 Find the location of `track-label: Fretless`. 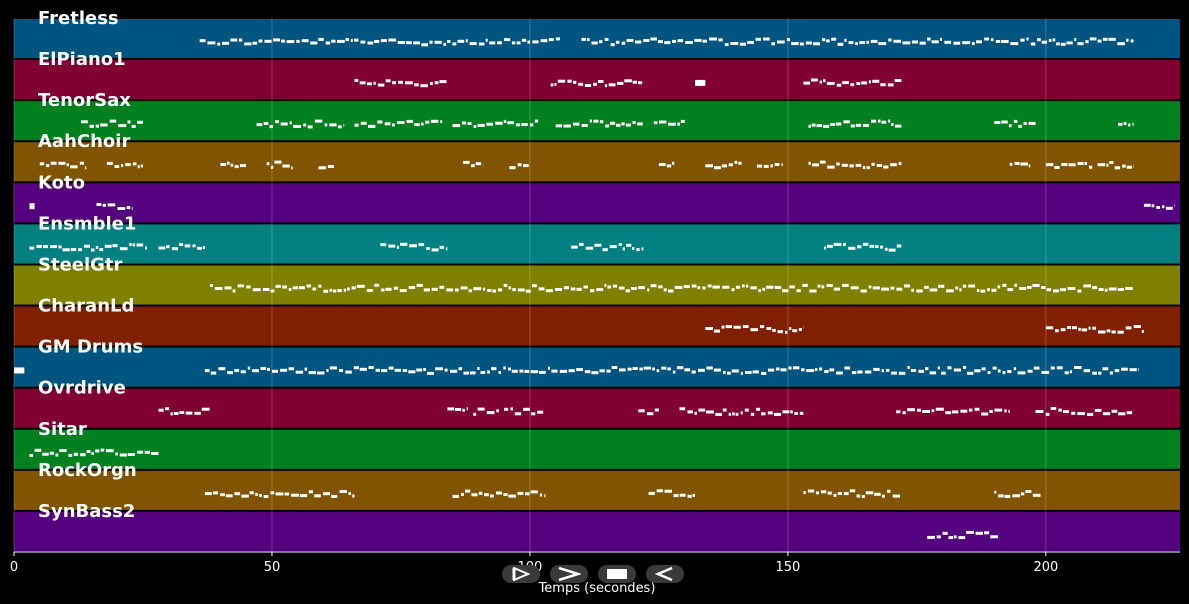

track-label: Fretless is located at coordinates (78, 18).